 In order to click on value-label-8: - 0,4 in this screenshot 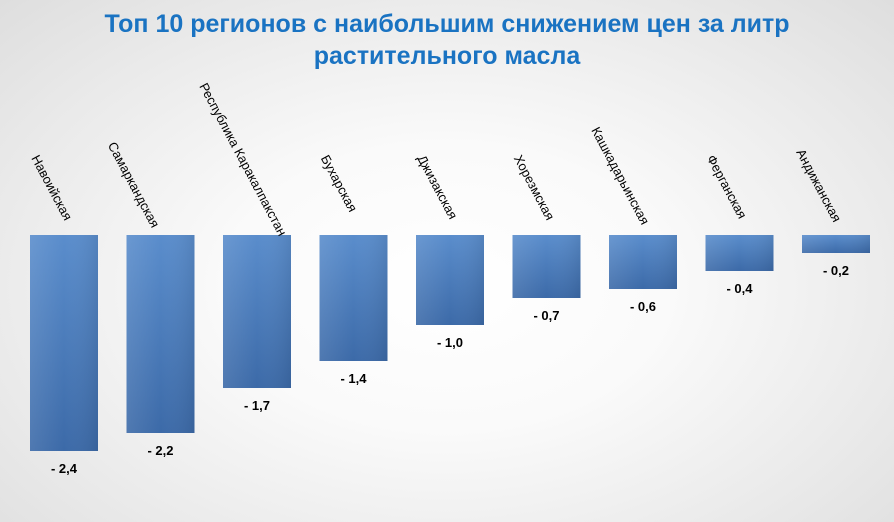, I will do `click(739, 288)`.